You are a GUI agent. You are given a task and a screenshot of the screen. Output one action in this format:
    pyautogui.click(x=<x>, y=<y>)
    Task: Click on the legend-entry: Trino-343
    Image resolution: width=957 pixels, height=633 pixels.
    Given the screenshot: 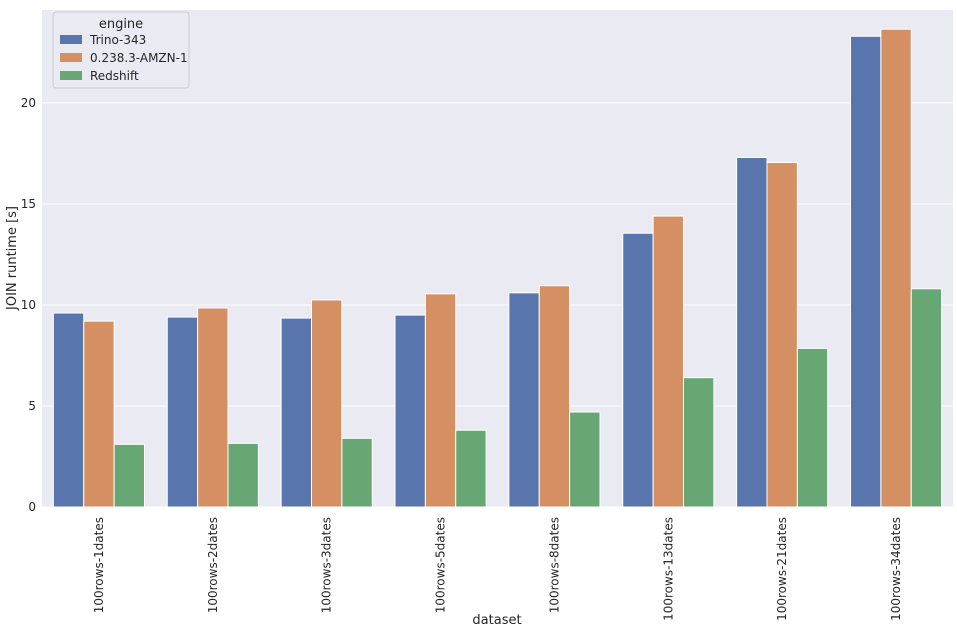 What is the action you would take?
    pyautogui.click(x=117, y=40)
    